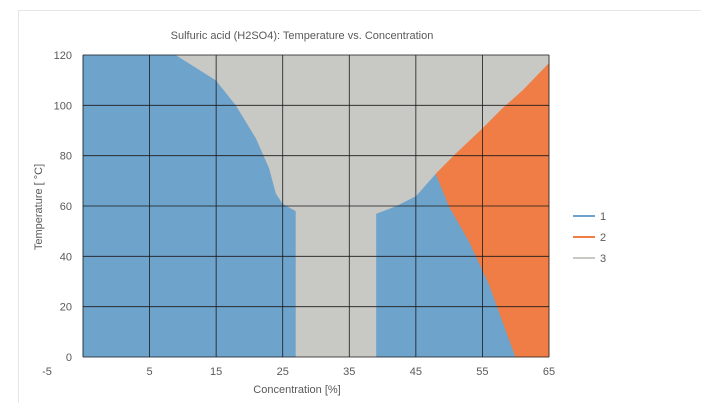 This screenshot has height=408, width=701. Describe the element at coordinates (296, 390) in the screenshot. I see `x-axis-label: Concentration [%]` at that location.